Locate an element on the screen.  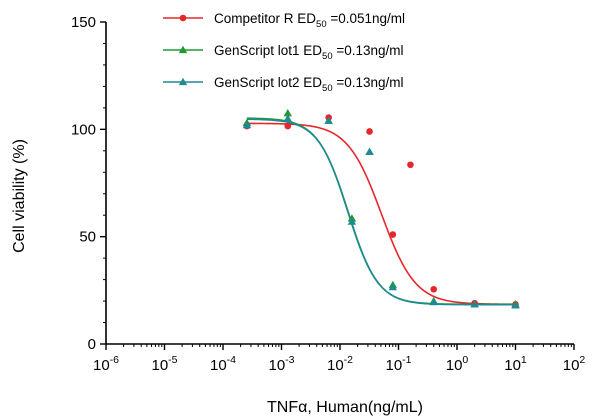
y-axis-ticks: 0 50 100 150 is located at coordinates (88, 183).